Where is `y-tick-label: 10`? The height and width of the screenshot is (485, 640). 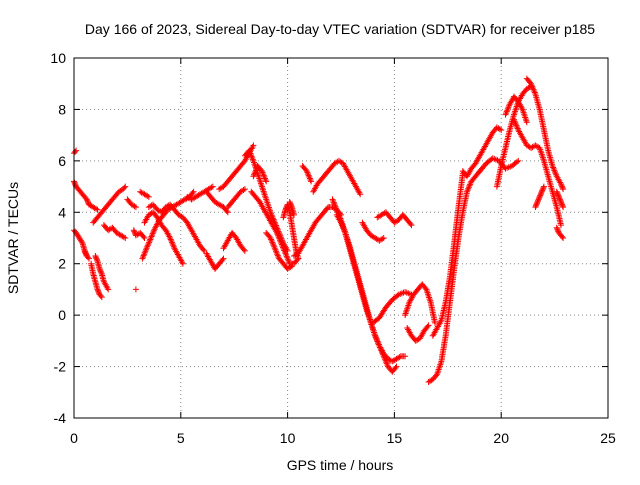
y-tick-label: 10 is located at coordinates (58, 58).